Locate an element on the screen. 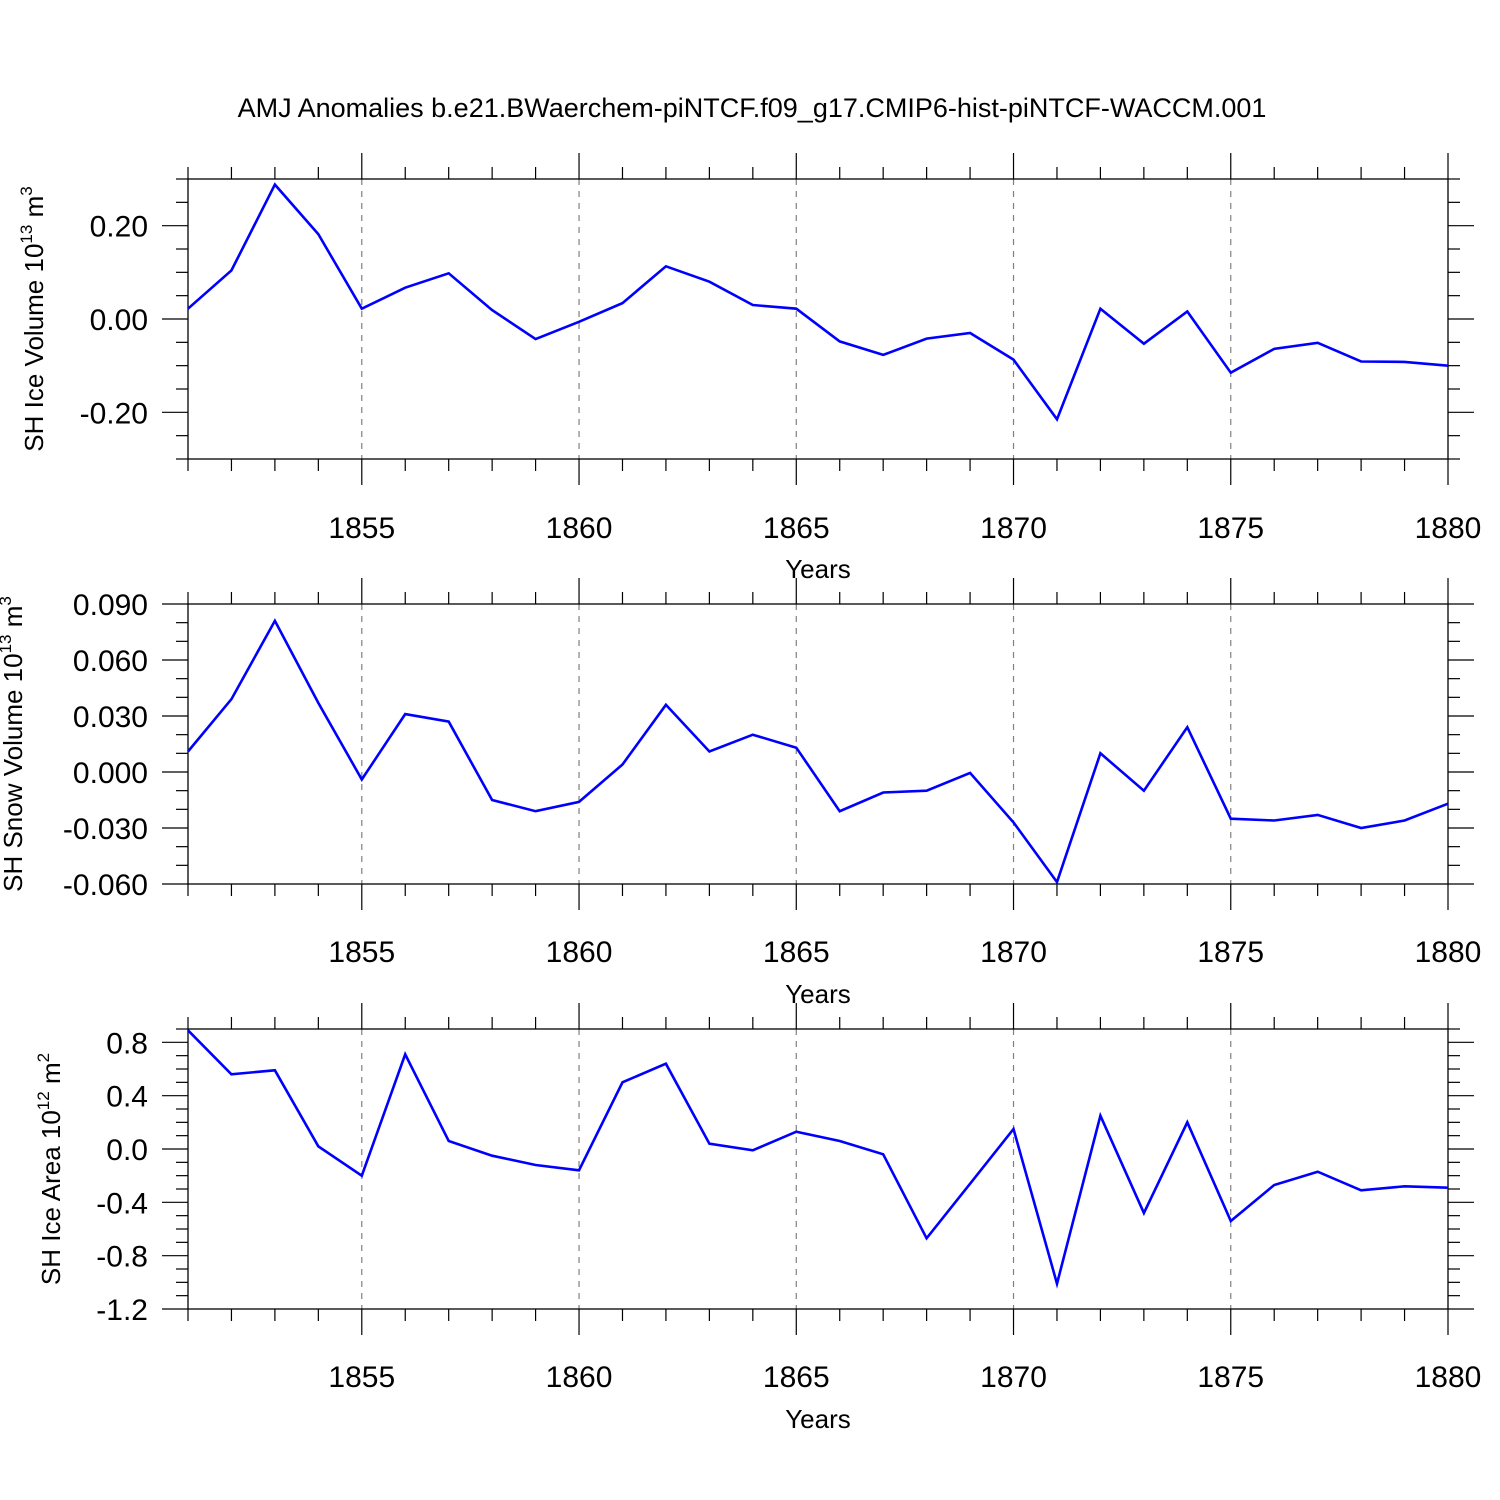 This screenshot has height=1500, width=1500. y-tick-label: -0.030 is located at coordinates (105, 829).